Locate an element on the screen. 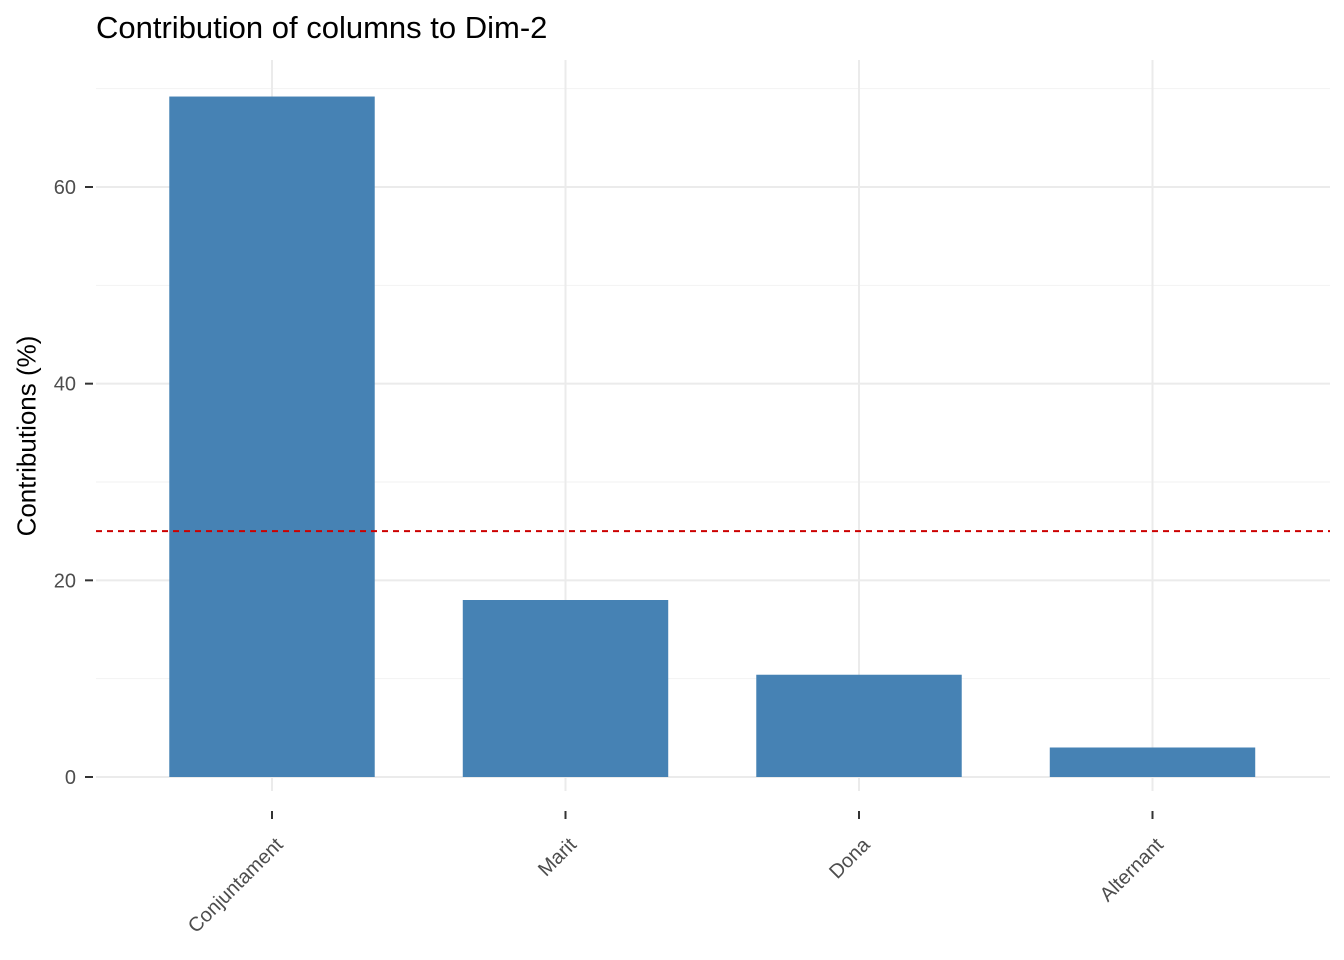 The height and width of the screenshot is (960, 1344). bar-alternant is located at coordinates (1152, 762).